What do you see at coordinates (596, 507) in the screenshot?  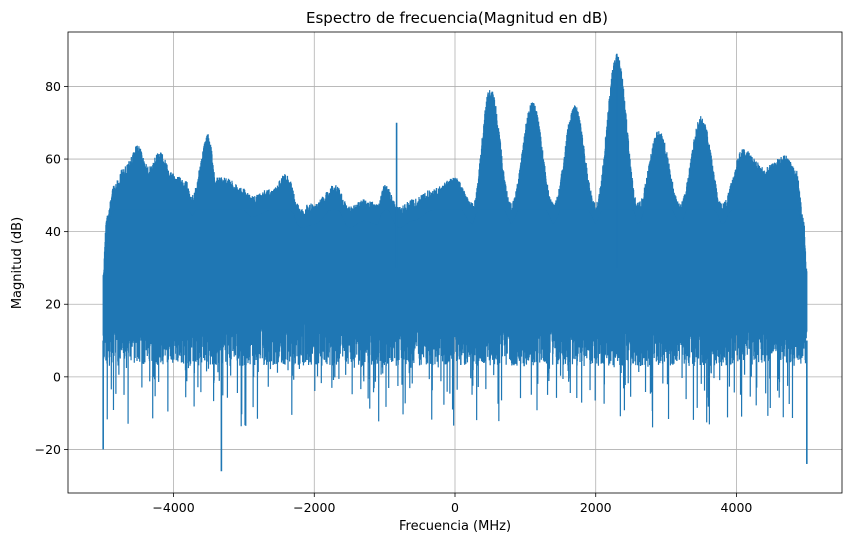 I see `x-tick-label: 2000` at bounding box center [596, 507].